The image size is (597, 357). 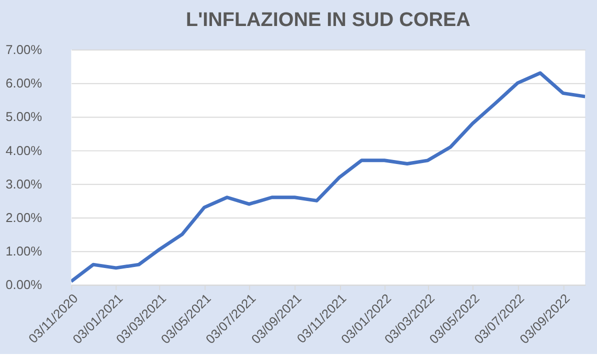 What do you see at coordinates (328, 19) in the screenshot?
I see `chart-title: L'INFLAZIONE IN SUD COREA` at bounding box center [328, 19].